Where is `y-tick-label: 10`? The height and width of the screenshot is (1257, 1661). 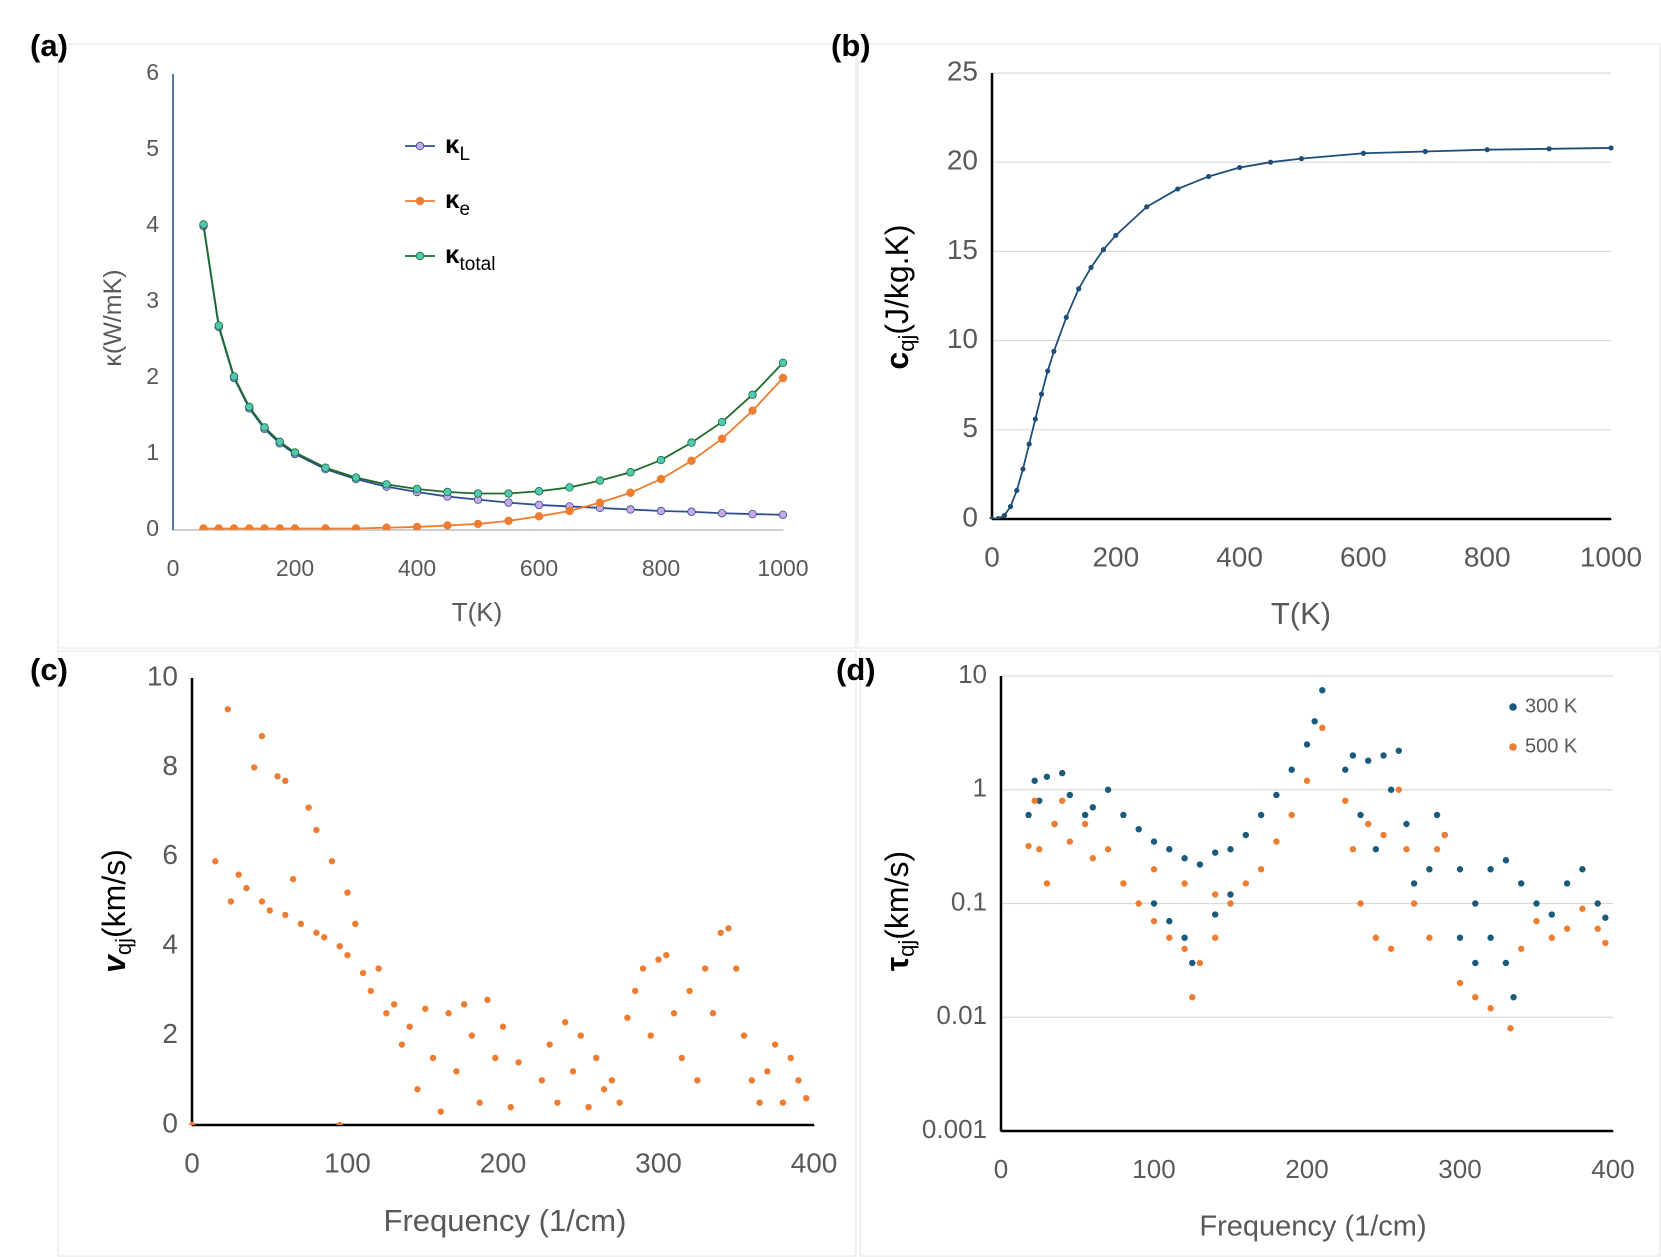
y-tick-label: 10 is located at coordinates (962, 338).